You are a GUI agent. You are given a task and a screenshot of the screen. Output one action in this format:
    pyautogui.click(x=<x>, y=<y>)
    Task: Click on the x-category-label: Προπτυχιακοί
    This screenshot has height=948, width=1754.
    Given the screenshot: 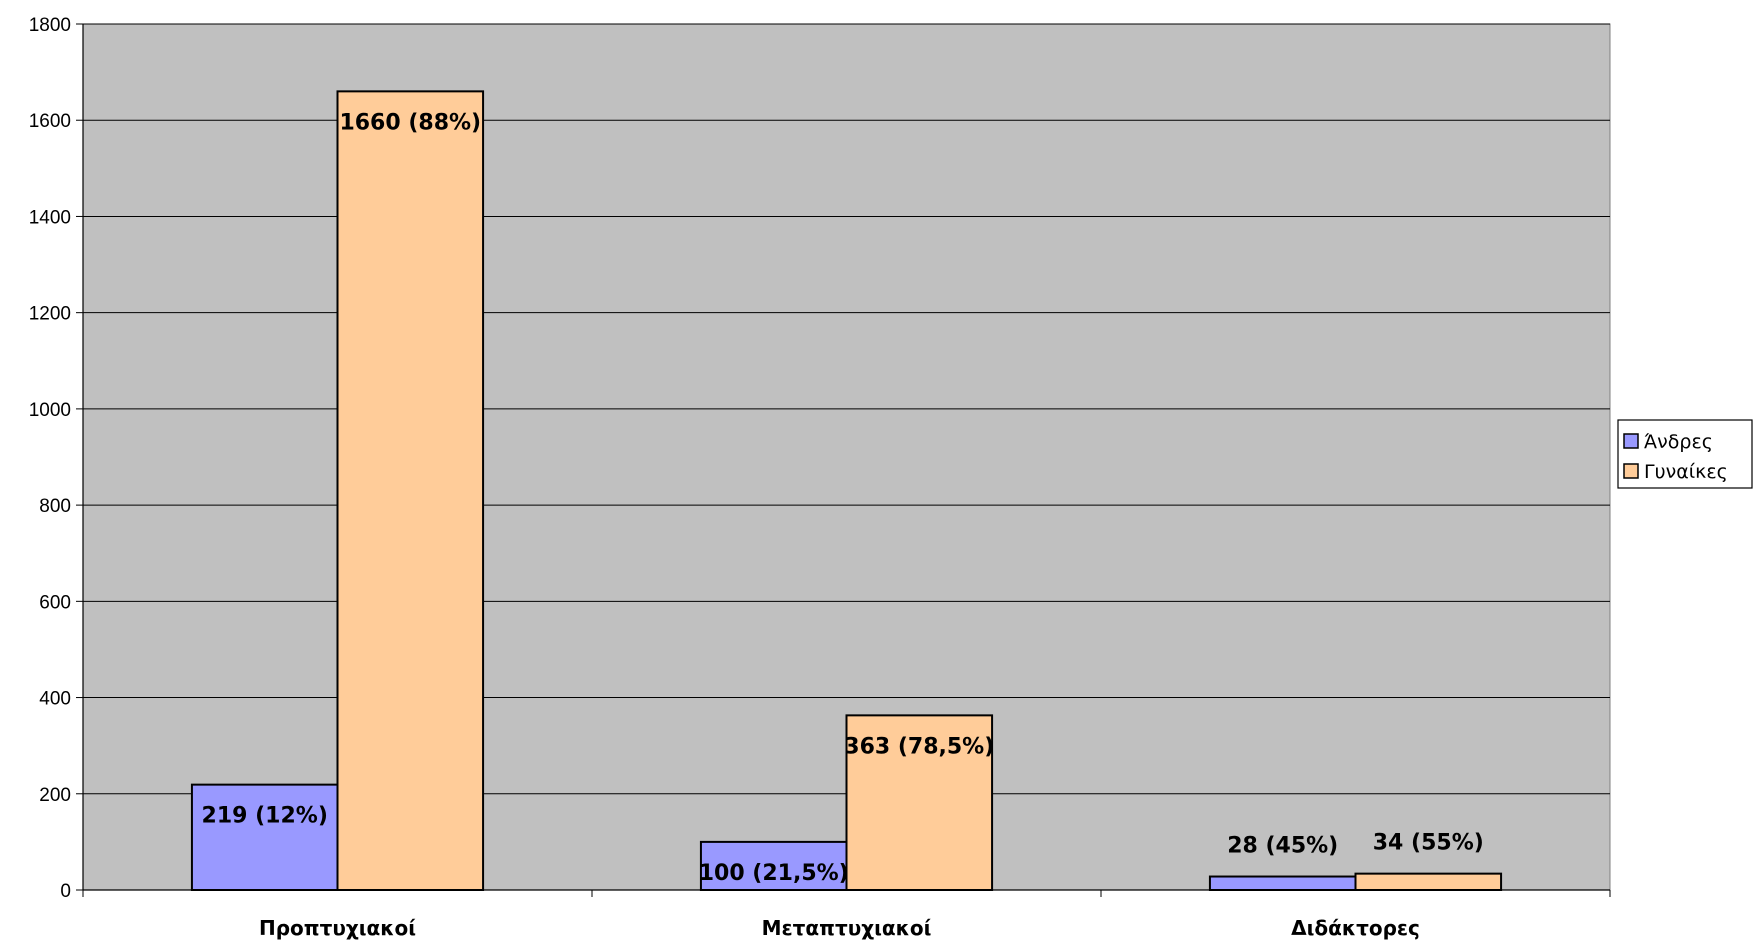 What is the action you would take?
    pyautogui.click(x=337, y=928)
    